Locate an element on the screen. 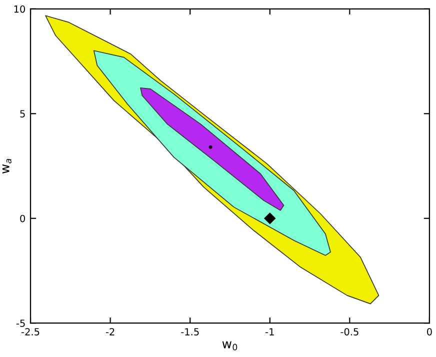  x-tick-label: -1 is located at coordinates (270, 332).